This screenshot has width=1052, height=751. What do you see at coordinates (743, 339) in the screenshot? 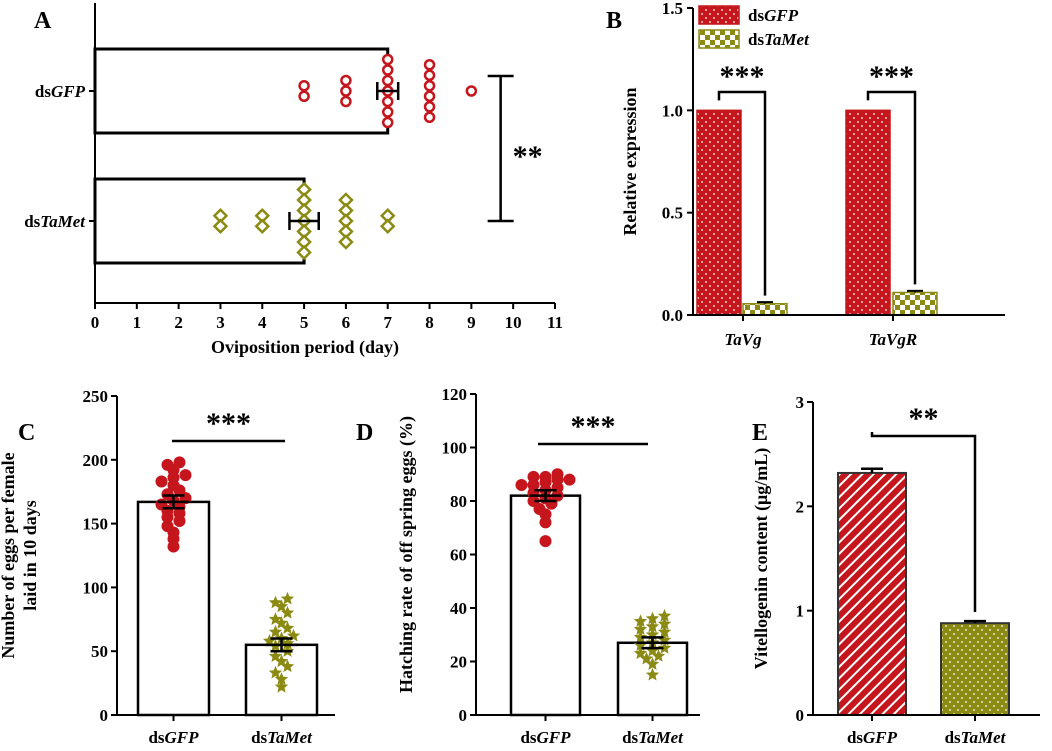
I see `category-label-TaVg: TaVg` at bounding box center [743, 339].